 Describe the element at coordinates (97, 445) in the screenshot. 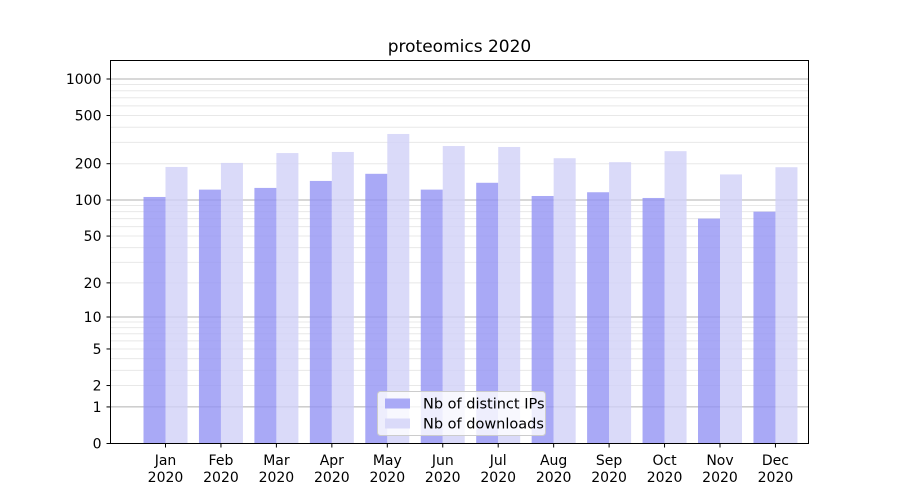

I see `ytick-label-0: 0` at that location.